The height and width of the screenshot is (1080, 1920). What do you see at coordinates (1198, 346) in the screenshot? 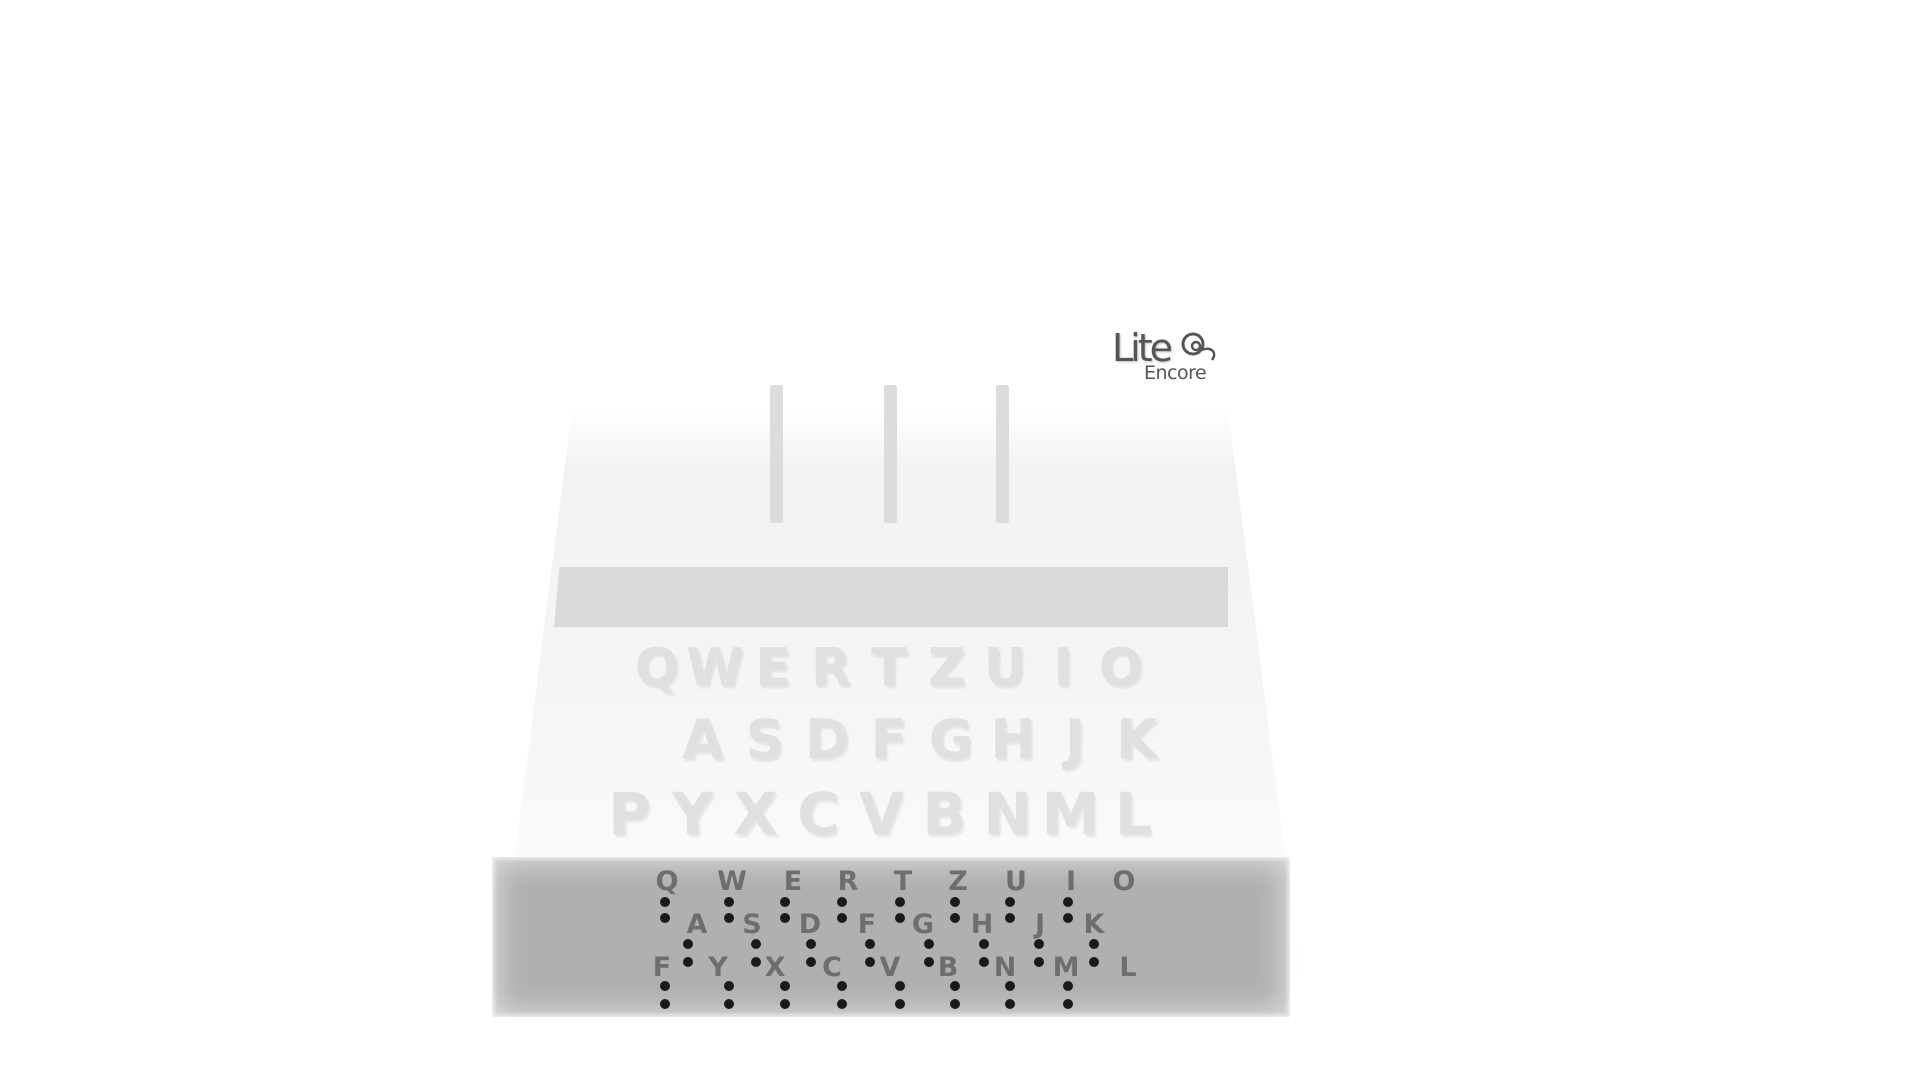
I see `logo-swirl-icon` at bounding box center [1198, 346].